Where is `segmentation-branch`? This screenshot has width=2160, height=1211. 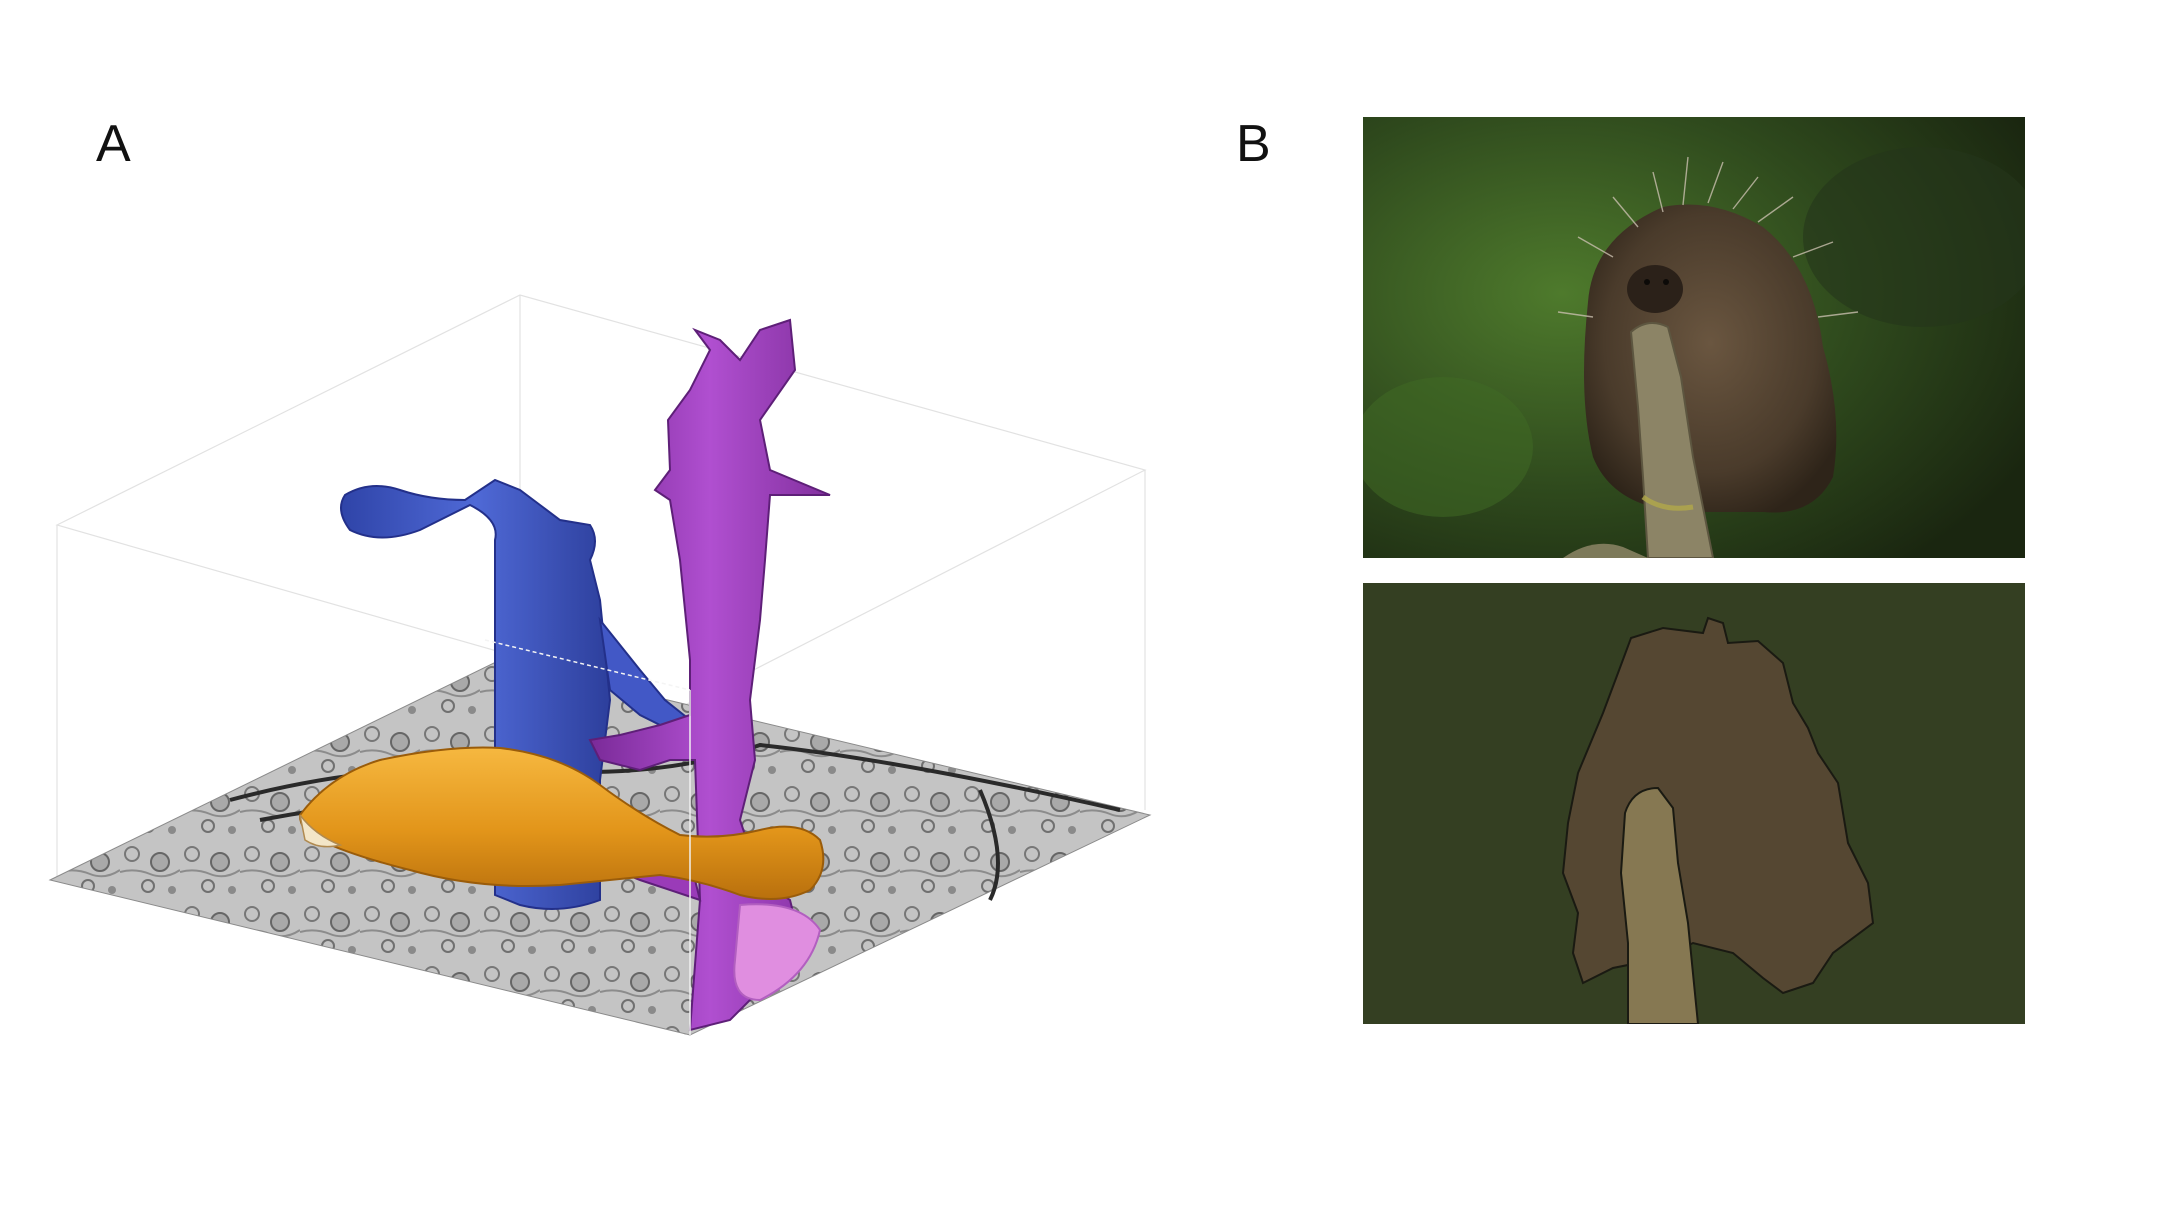 segmentation-branch is located at coordinates (1659, 905).